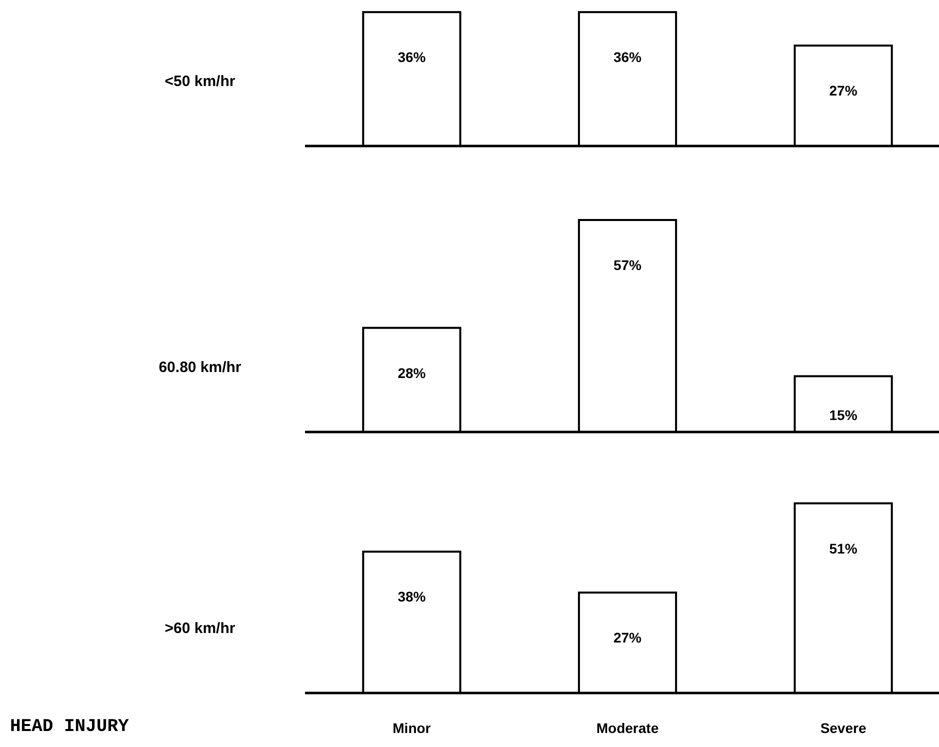 The image size is (939, 747). What do you see at coordinates (843, 415) in the screenshot?
I see `data-label: 15%` at bounding box center [843, 415].